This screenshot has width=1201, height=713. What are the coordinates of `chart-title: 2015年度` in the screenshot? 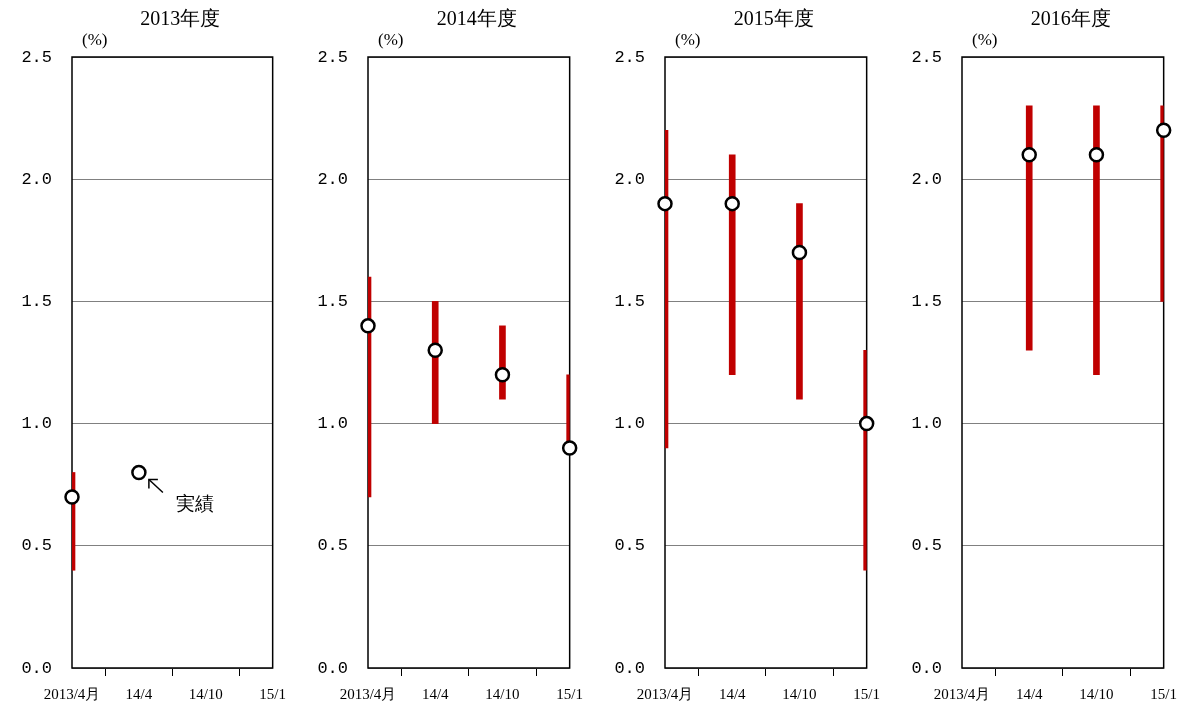 It's located at (773, 18).